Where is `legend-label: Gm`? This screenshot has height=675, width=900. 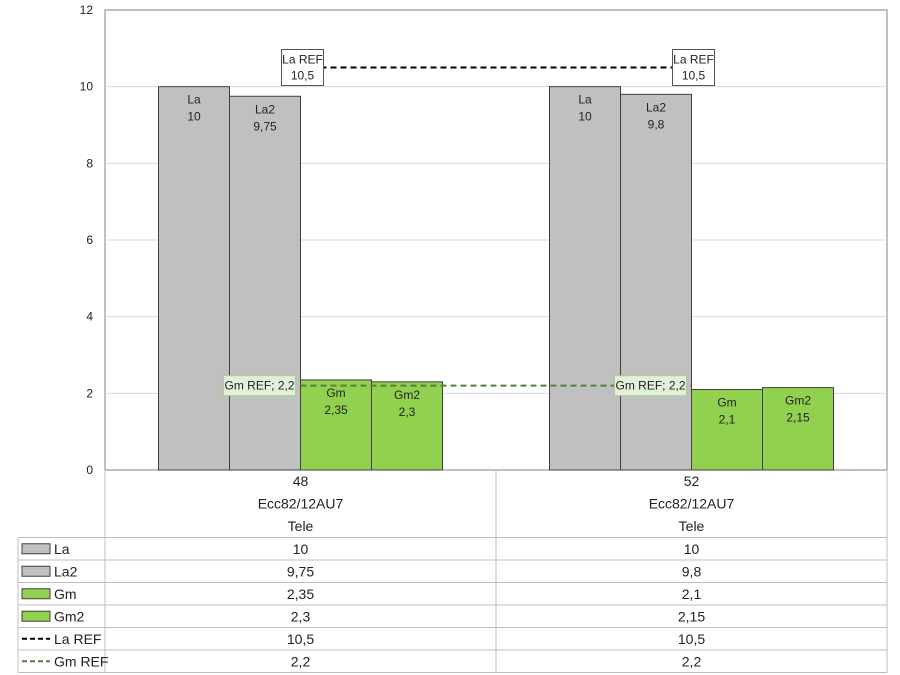
legend-label: Gm is located at coordinates (65, 594).